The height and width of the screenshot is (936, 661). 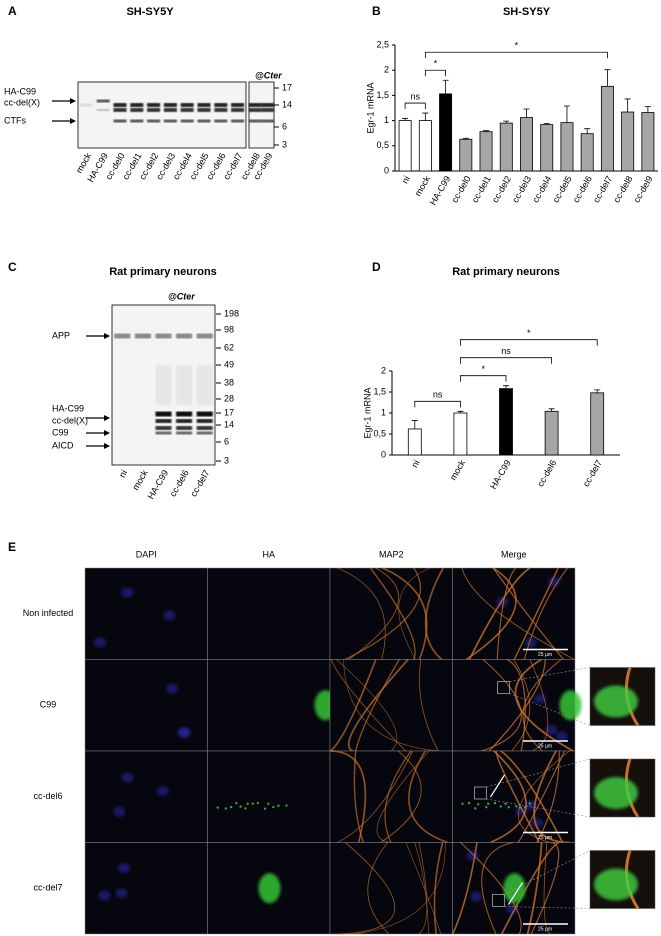 I want to click on panel-label: A, so click(x=12, y=11).